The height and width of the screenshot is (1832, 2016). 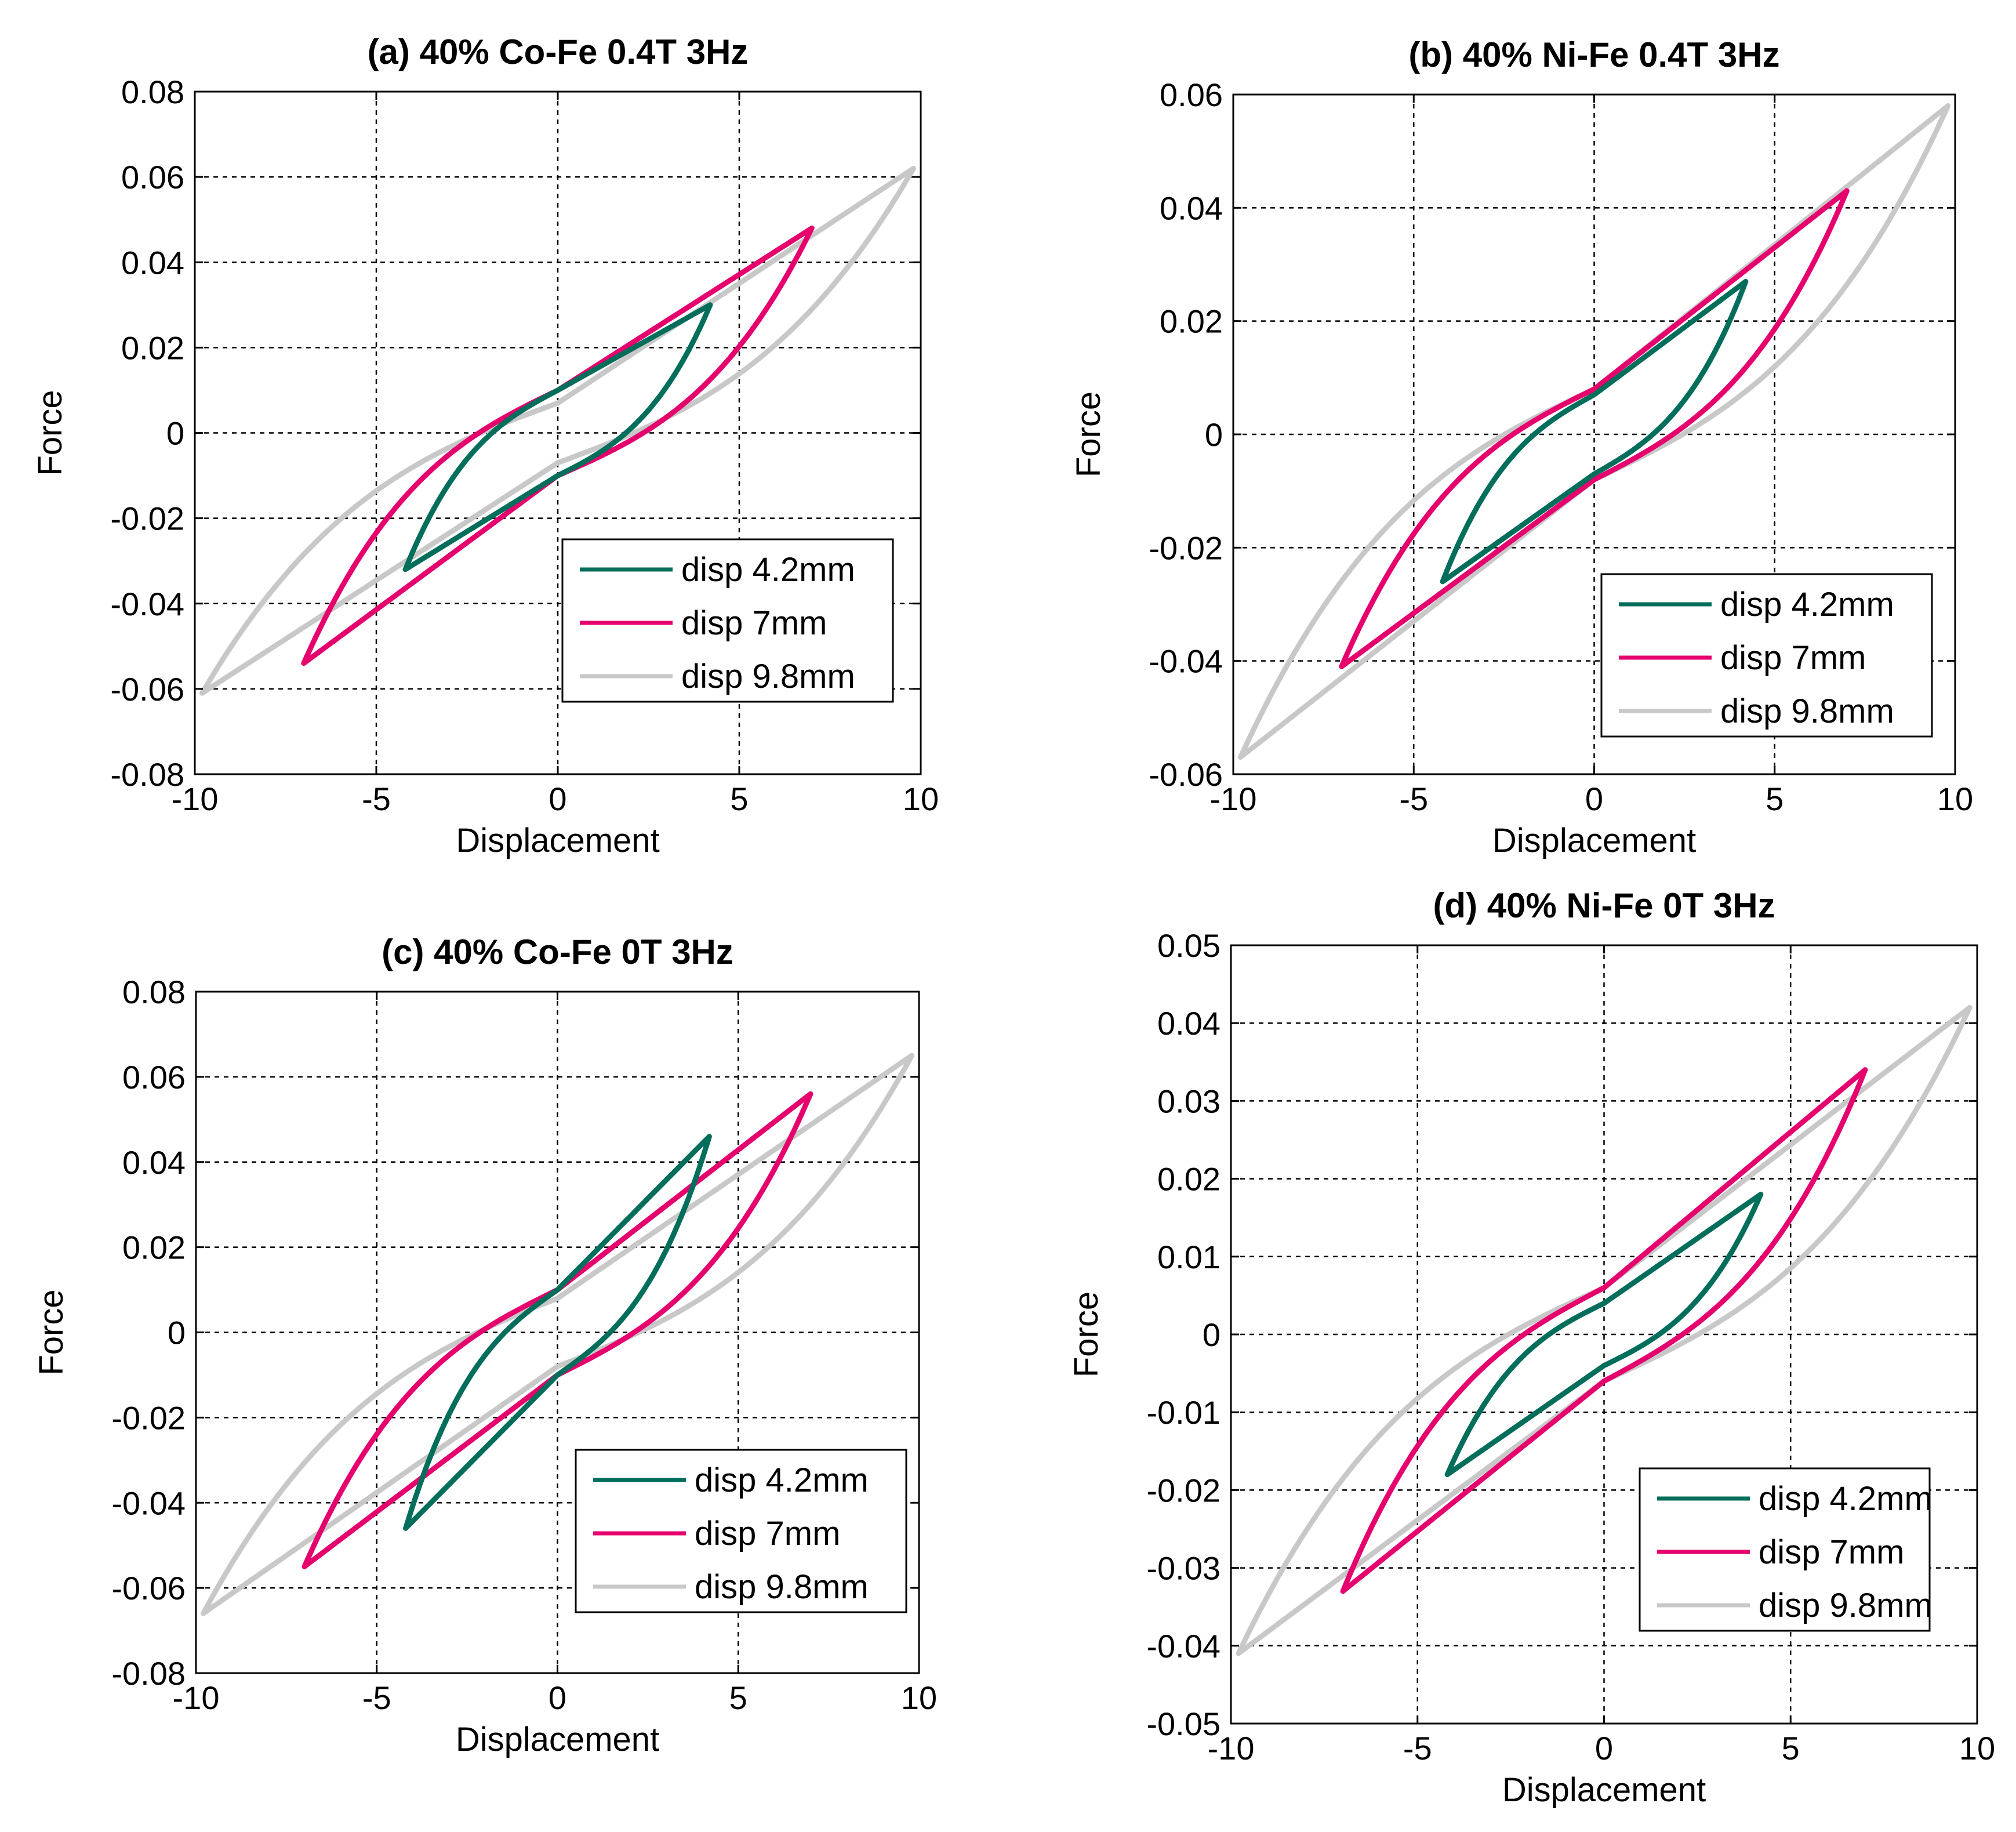 I want to click on chart-title: (b) 40% Ni-Fe 0.4T 3Hz, so click(x=1593, y=54).